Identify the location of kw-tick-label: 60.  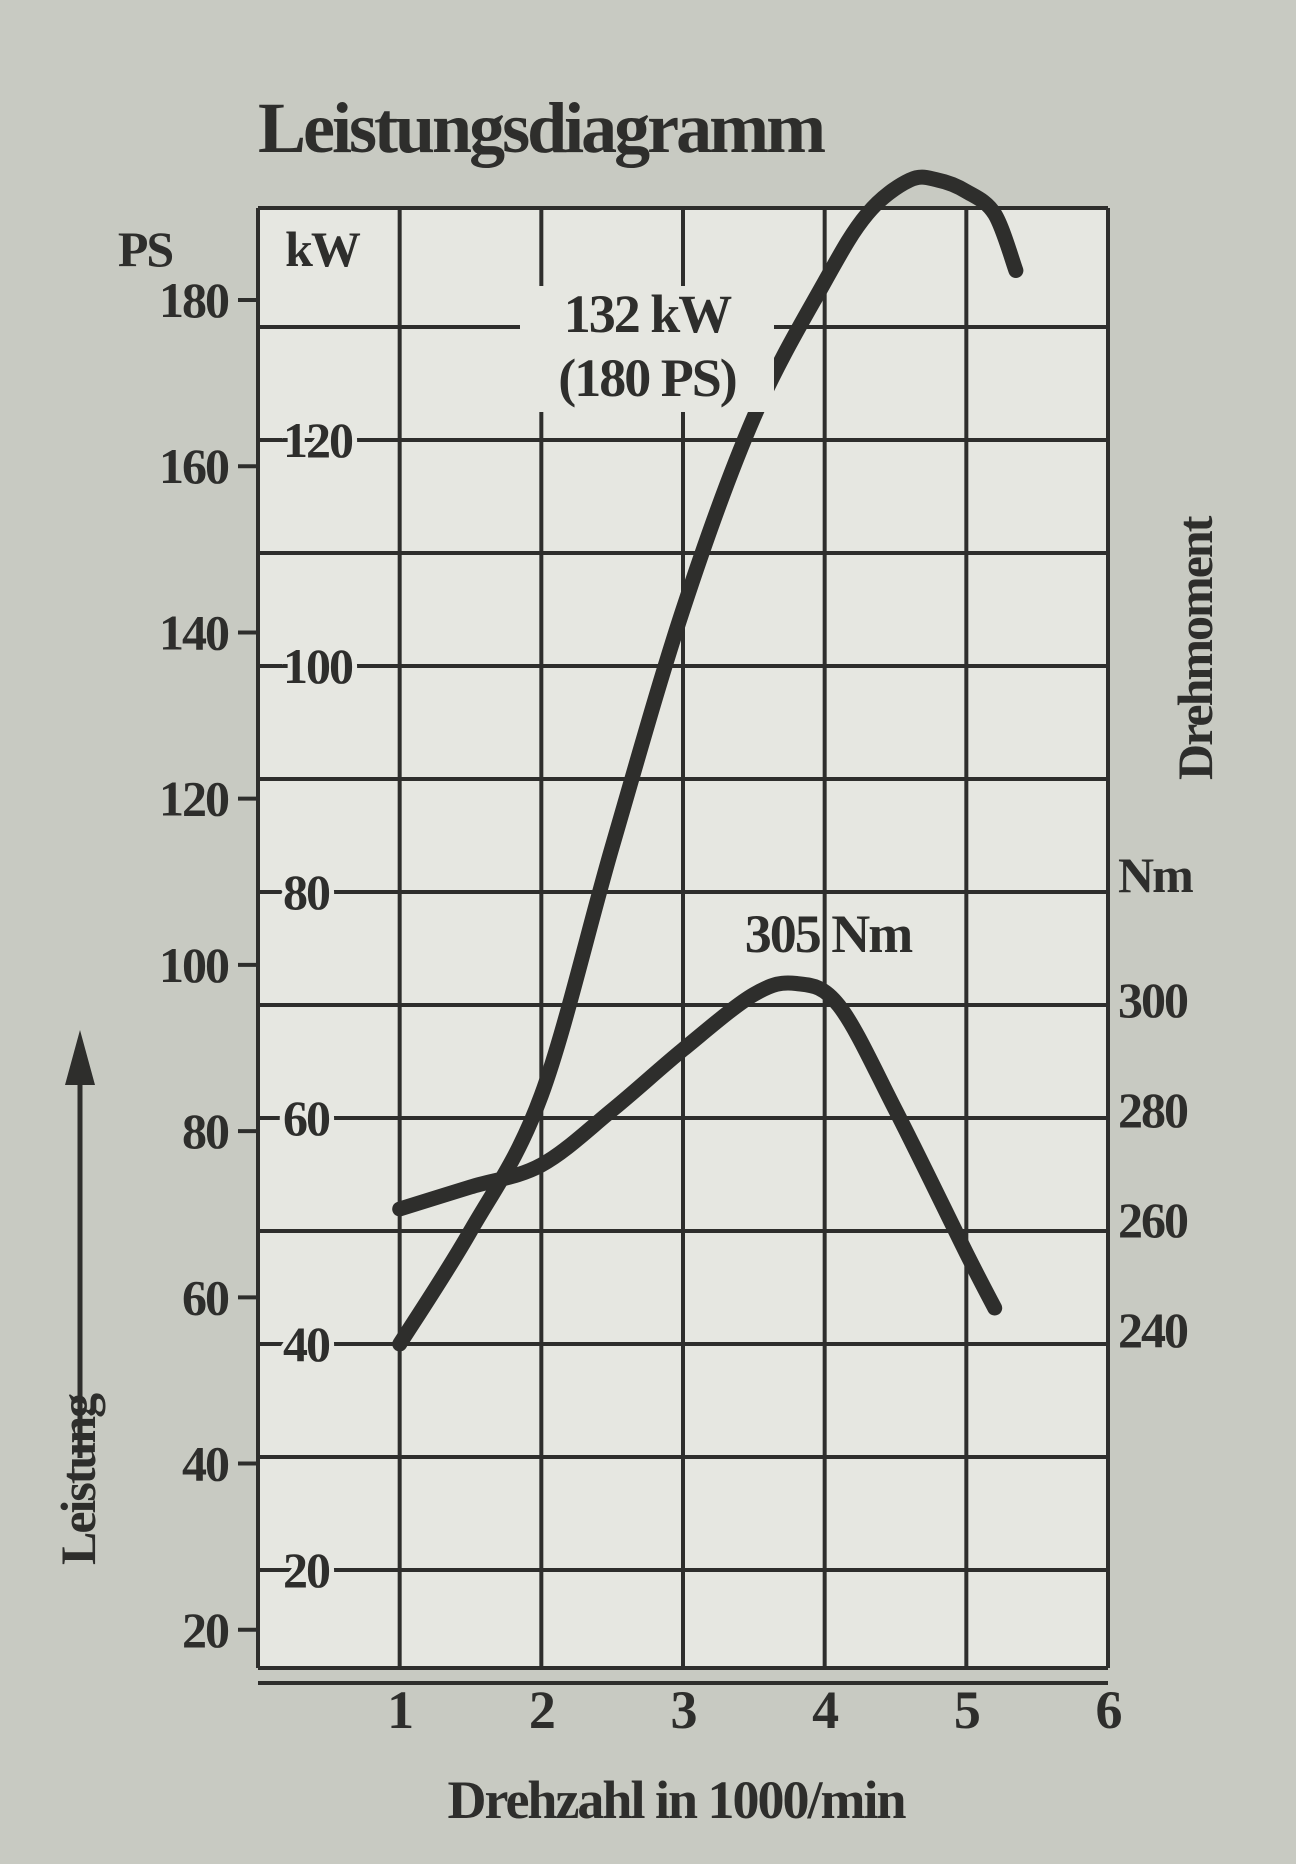
(306, 1118).